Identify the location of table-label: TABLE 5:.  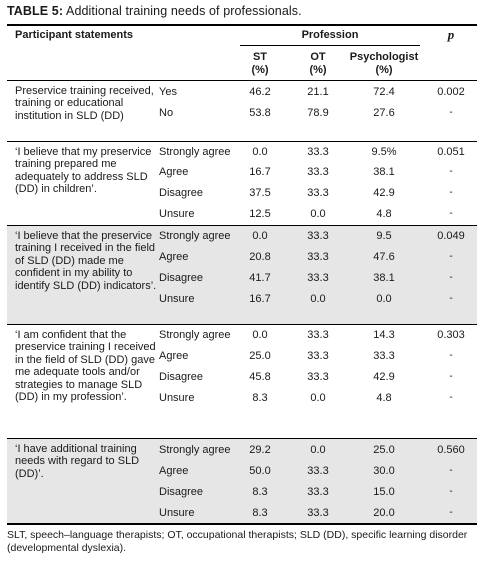
(35, 11).